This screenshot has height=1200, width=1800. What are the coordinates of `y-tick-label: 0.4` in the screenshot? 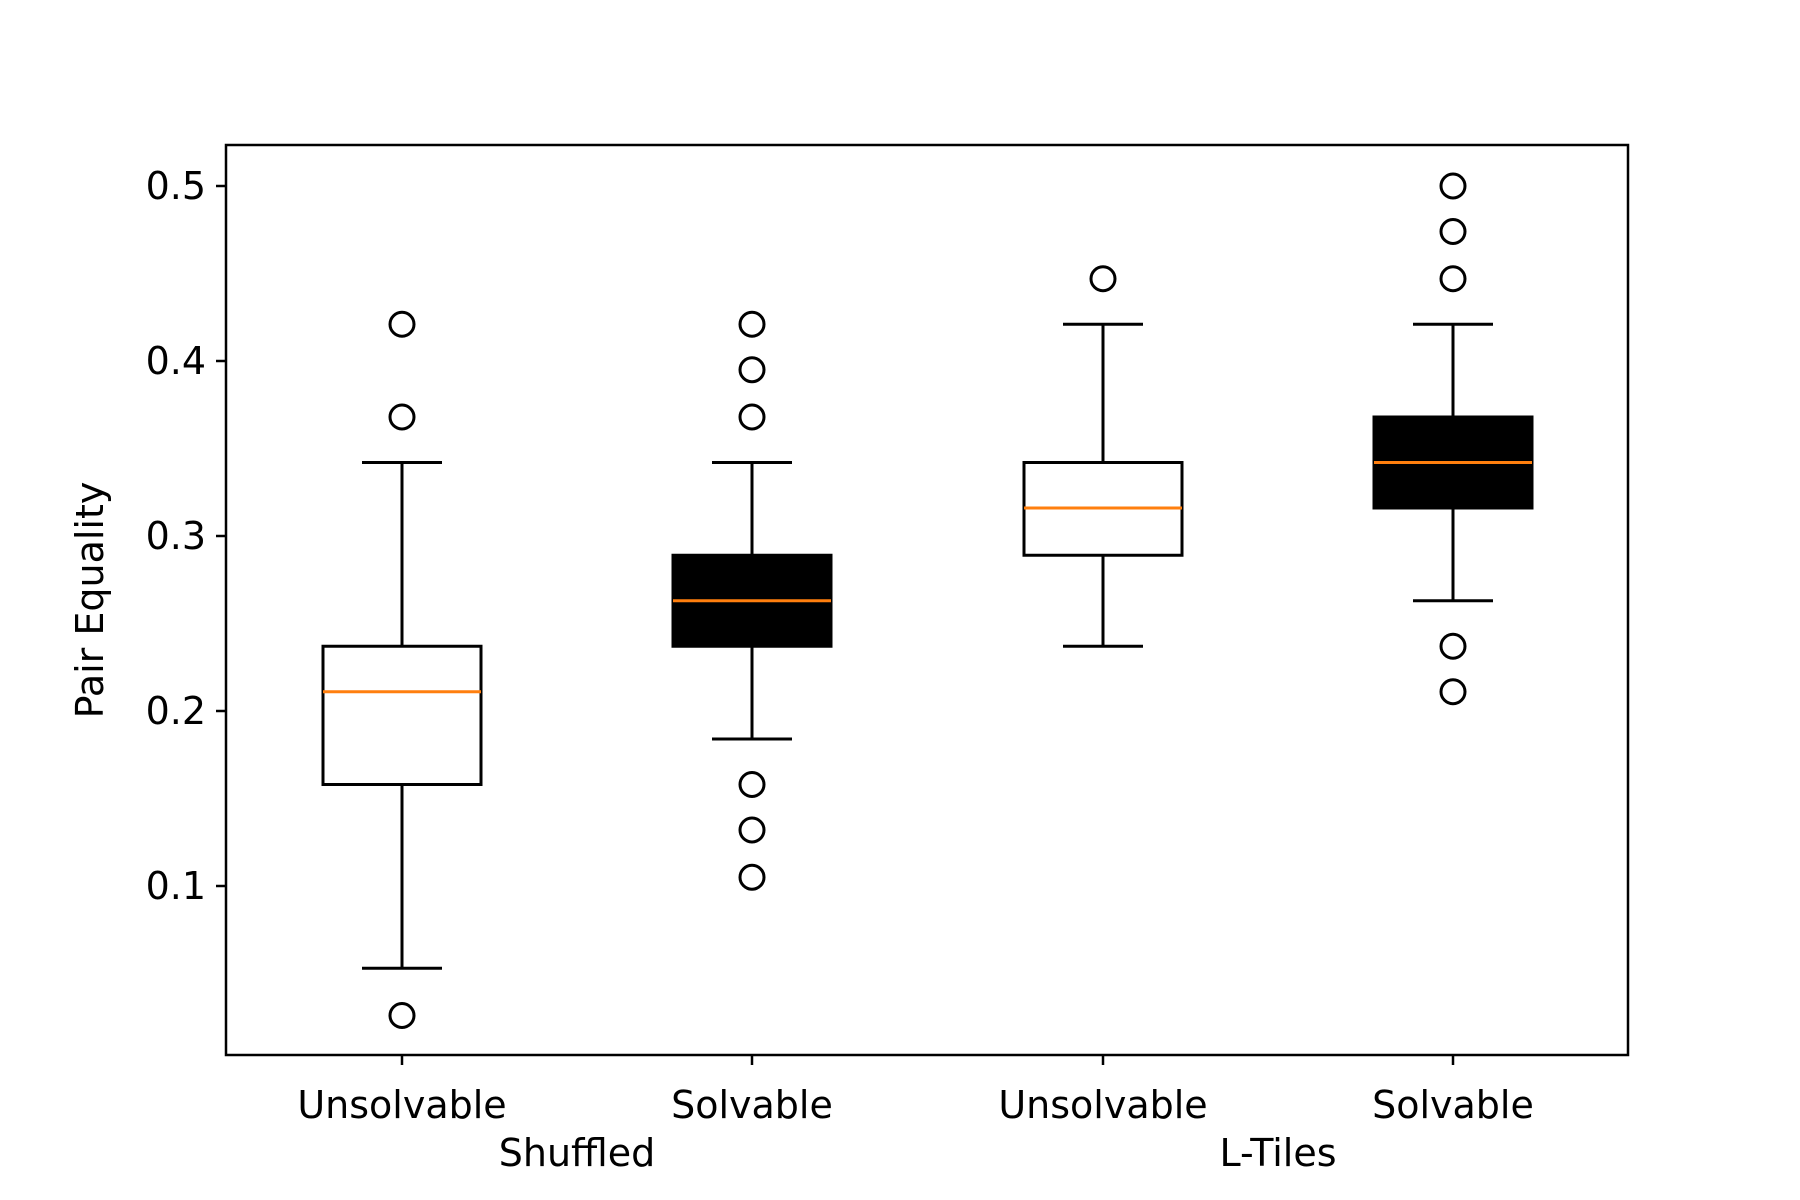 It's located at (176, 361).